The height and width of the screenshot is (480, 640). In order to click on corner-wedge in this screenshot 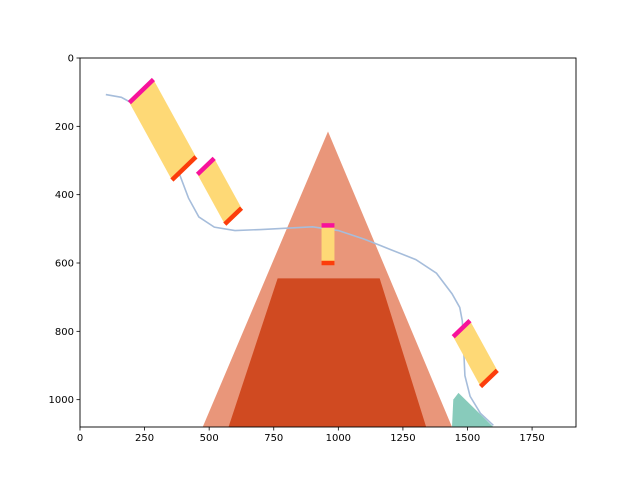, I will do `click(473, 409)`.